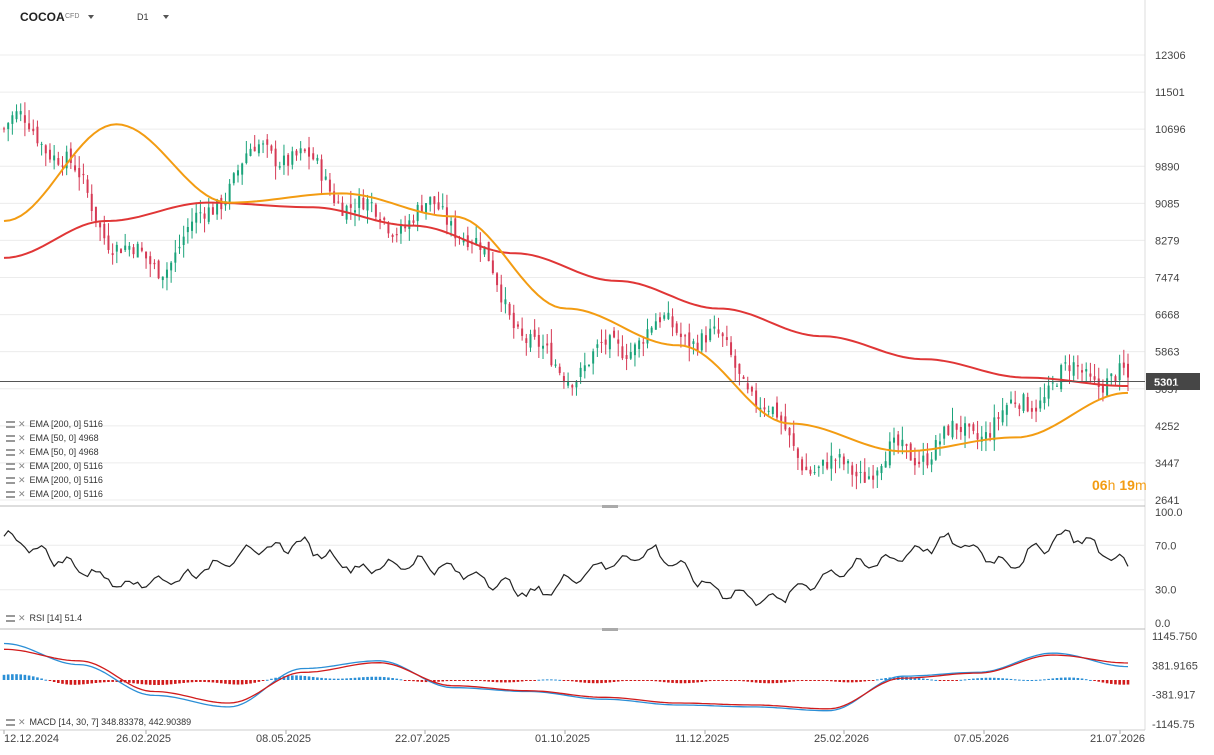 The image size is (1214, 755). I want to click on price-tick-label: 4252, so click(1167, 427).